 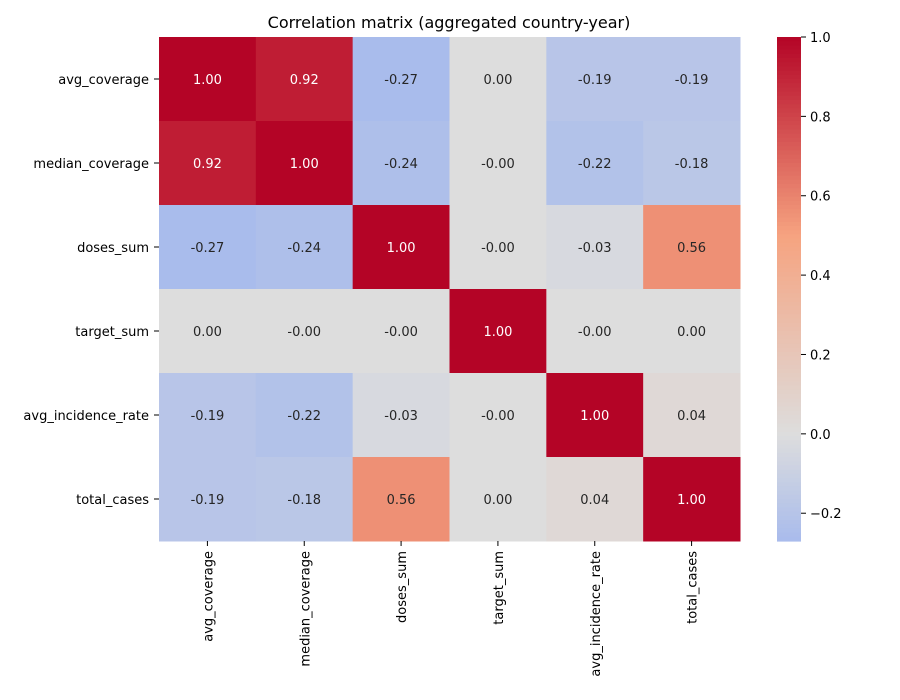 I want to click on column-tick-label: avg_incidence_rate, so click(x=596, y=614).